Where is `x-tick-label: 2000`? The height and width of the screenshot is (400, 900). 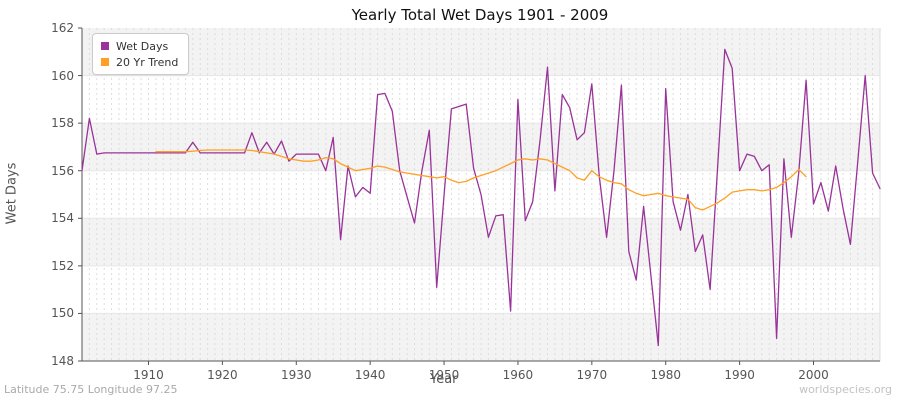
x-tick-label: 2000 is located at coordinates (813, 375).